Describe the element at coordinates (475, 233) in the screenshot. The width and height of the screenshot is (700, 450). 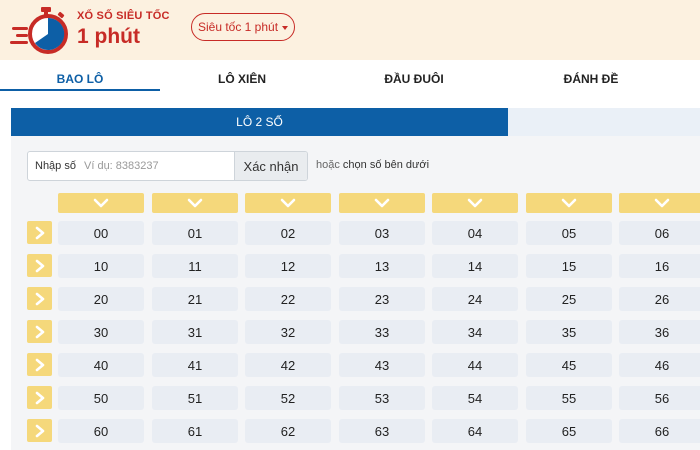
I see `number-cell: 04` at that location.